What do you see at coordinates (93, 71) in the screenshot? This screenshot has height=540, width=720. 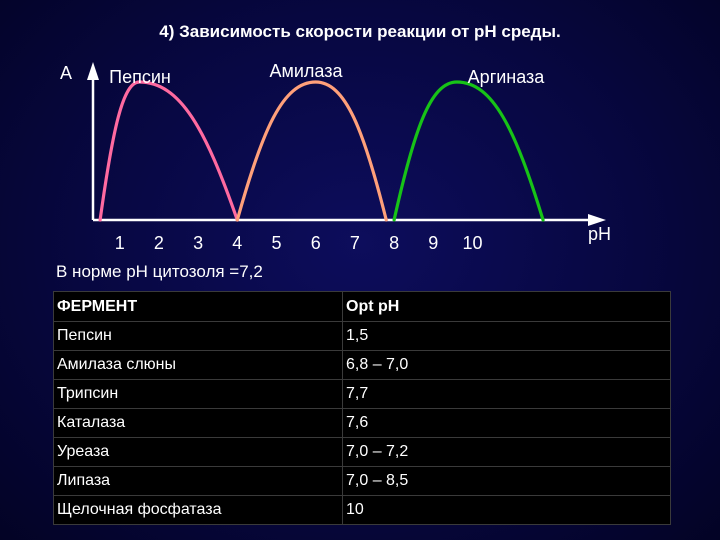 I see `y-axis-arrow-icon` at bounding box center [93, 71].